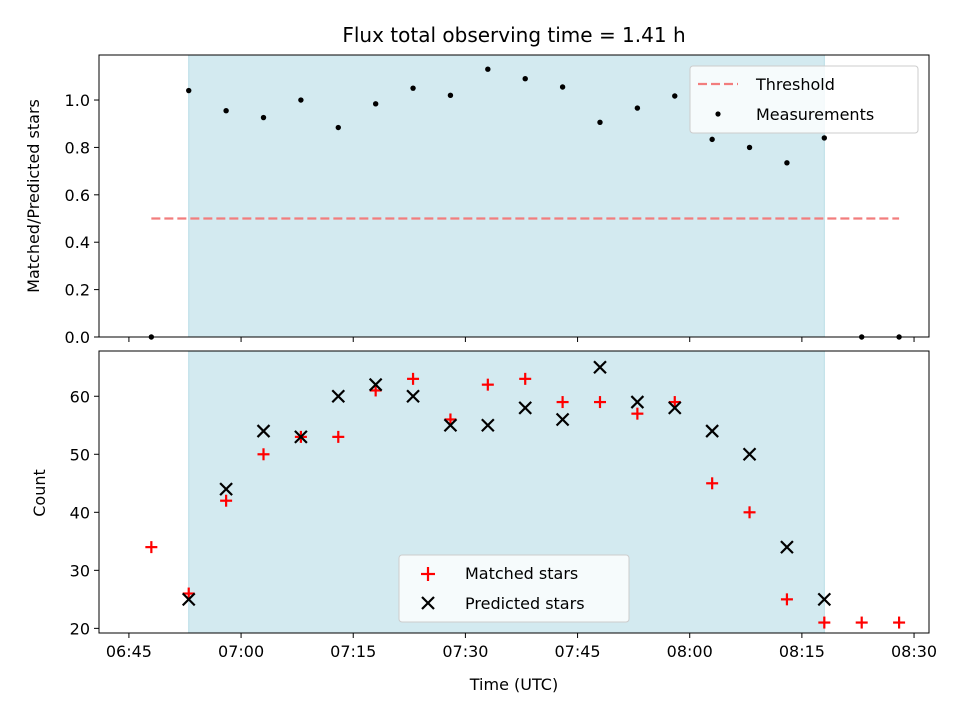 Image resolution: width=960 pixels, height=720 pixels. I want to click on top-y-ticks: 0.0 0.2 0.4 0.6 0.8 1.0, so click(82, 219).